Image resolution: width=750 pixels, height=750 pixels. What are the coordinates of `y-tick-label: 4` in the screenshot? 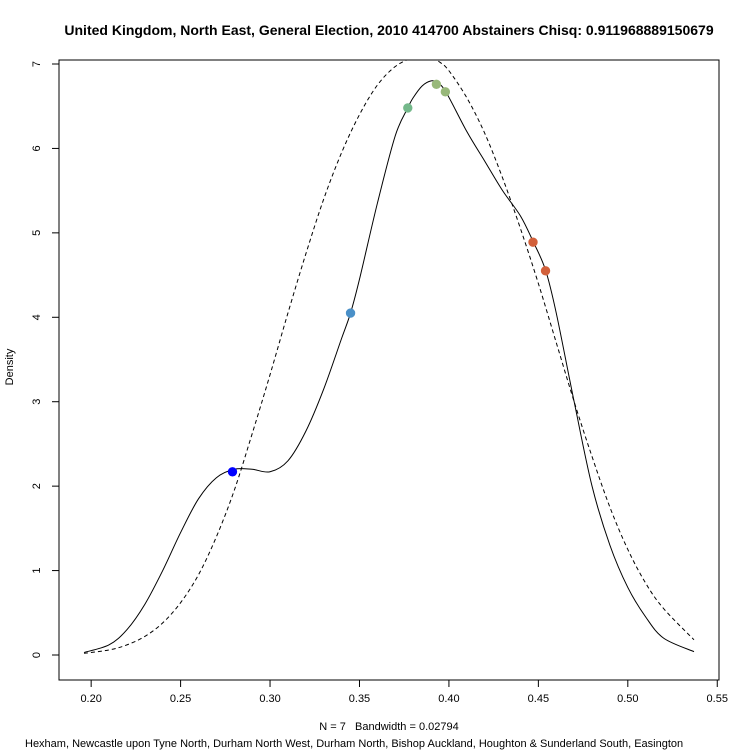 It's located at (37, 317).